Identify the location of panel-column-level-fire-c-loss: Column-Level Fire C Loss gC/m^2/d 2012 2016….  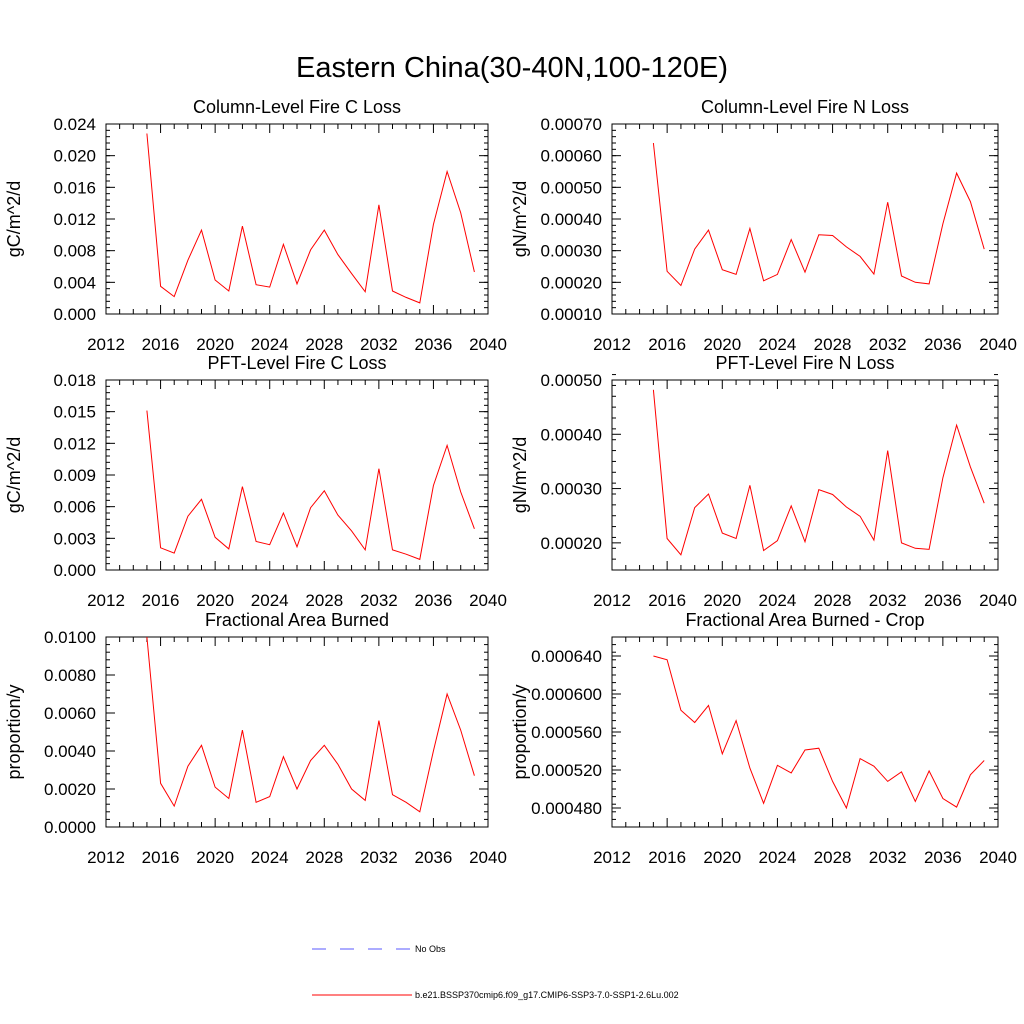
(255, 225).